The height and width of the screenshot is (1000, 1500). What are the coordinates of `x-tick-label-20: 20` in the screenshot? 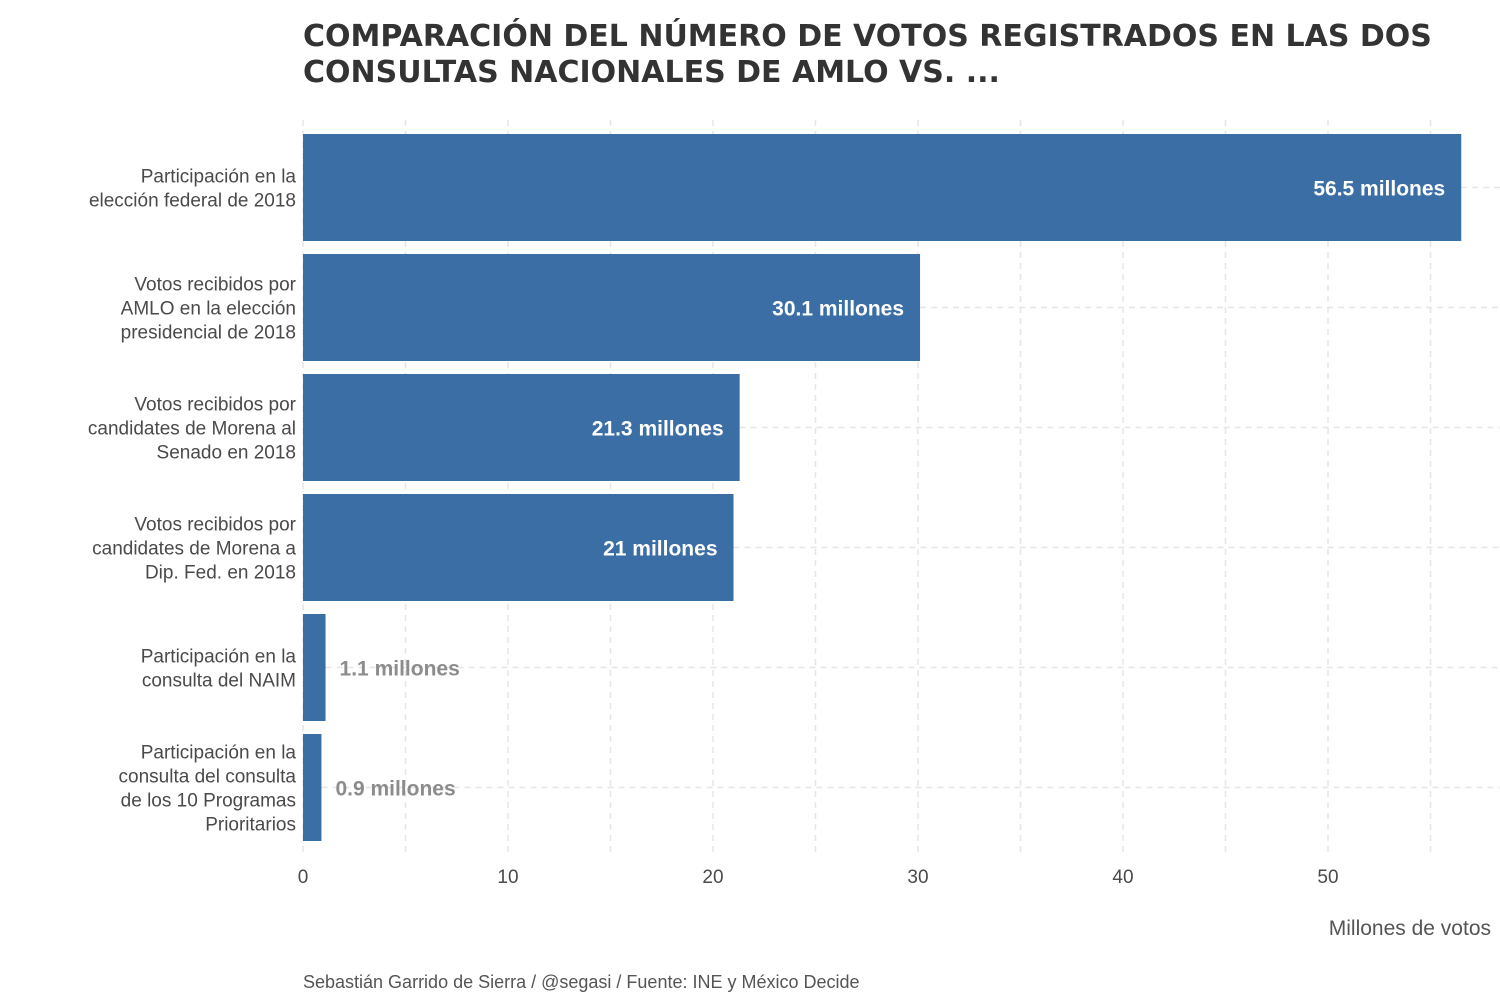 It's located at (712, 877).